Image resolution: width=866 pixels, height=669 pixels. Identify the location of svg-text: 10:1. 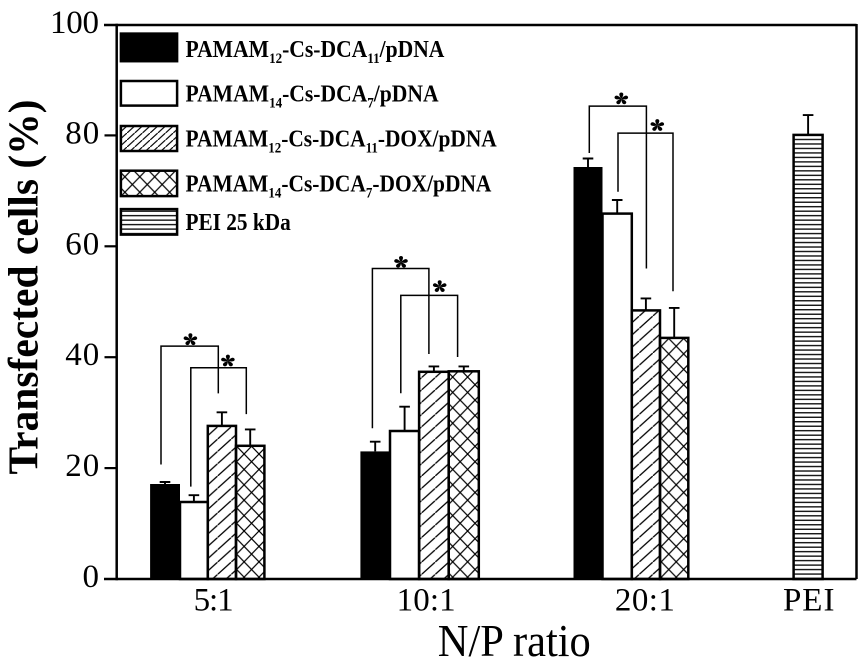
(426, 601).